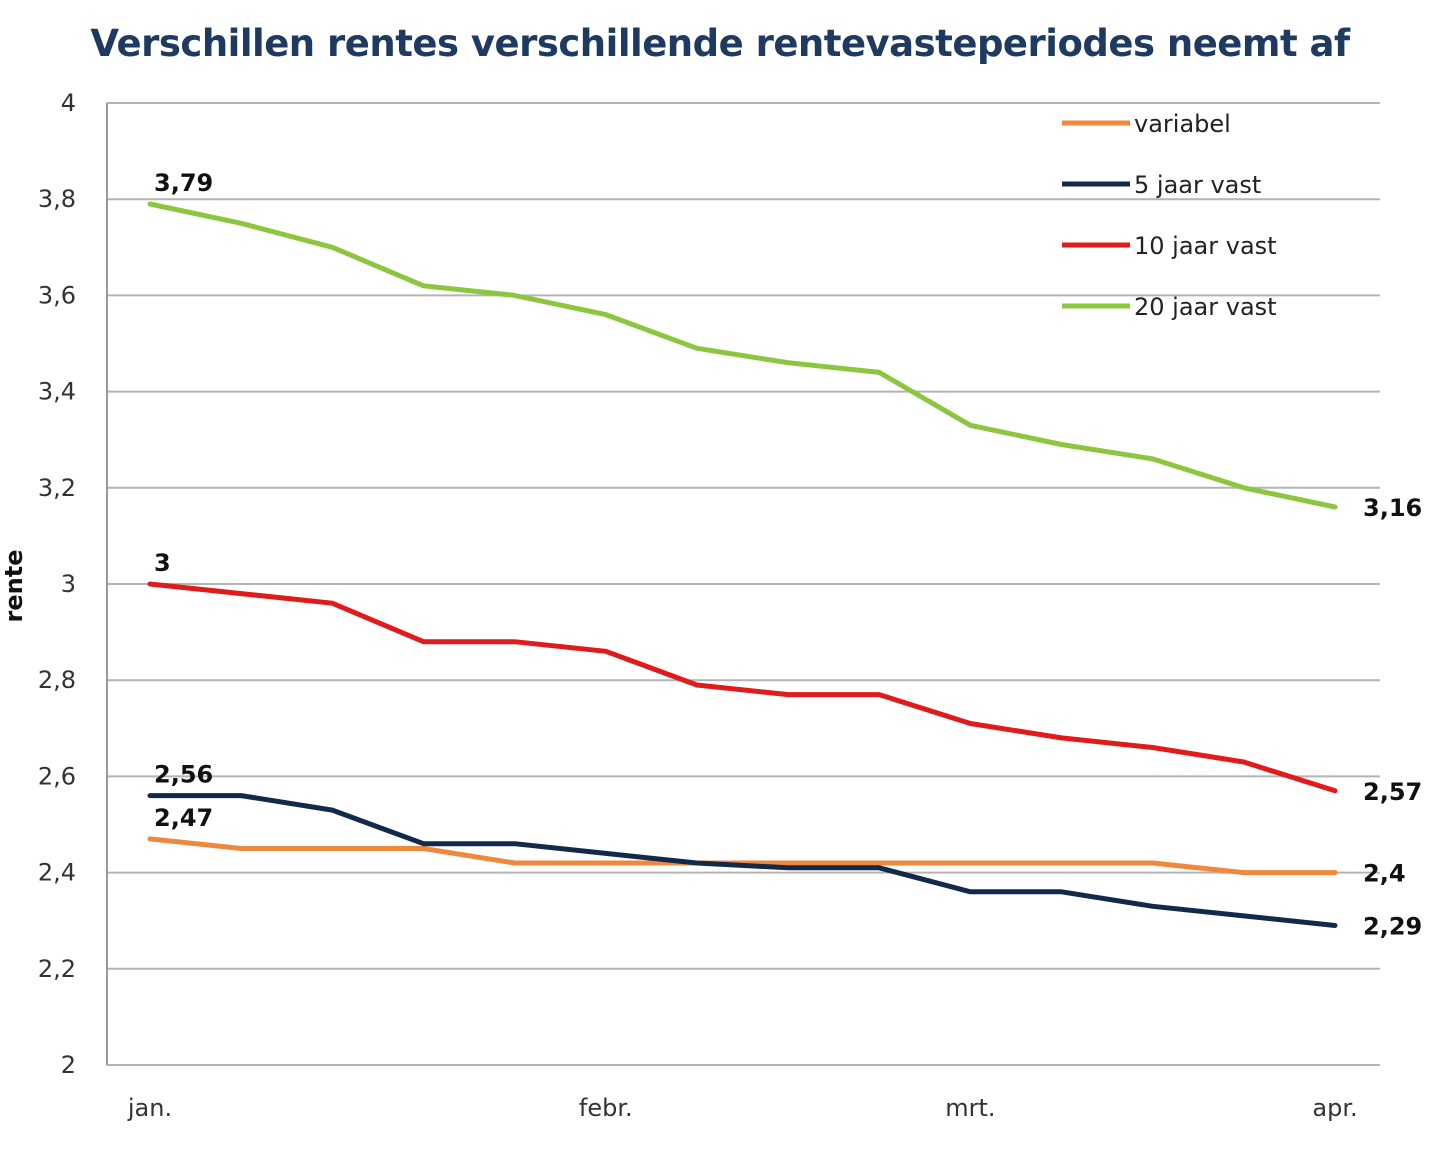 The image size is (1440, 1161). I want to click on y-tick-label: 3,4, so click(57, 392).